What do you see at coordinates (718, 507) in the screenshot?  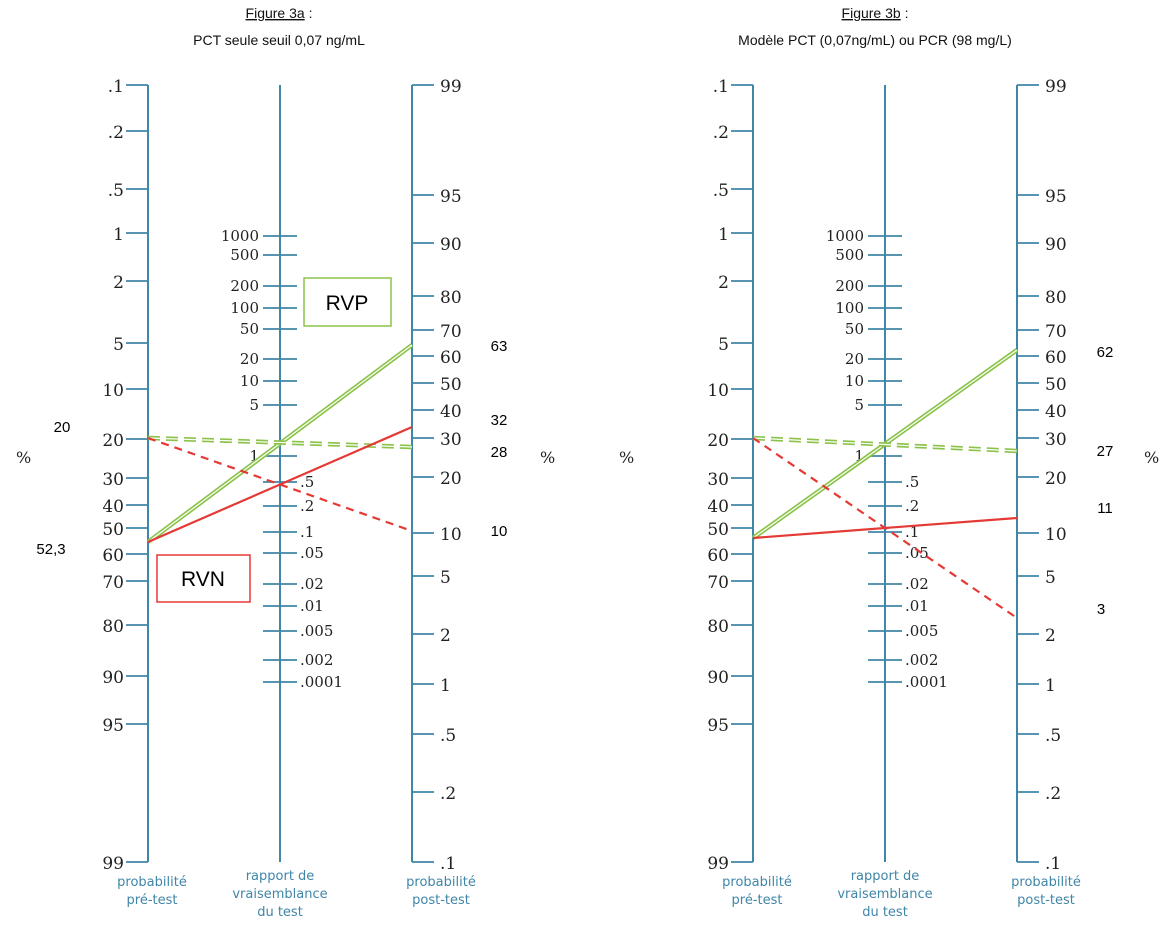 I see `pretest-label: 40` at bounding box center [718, 507].